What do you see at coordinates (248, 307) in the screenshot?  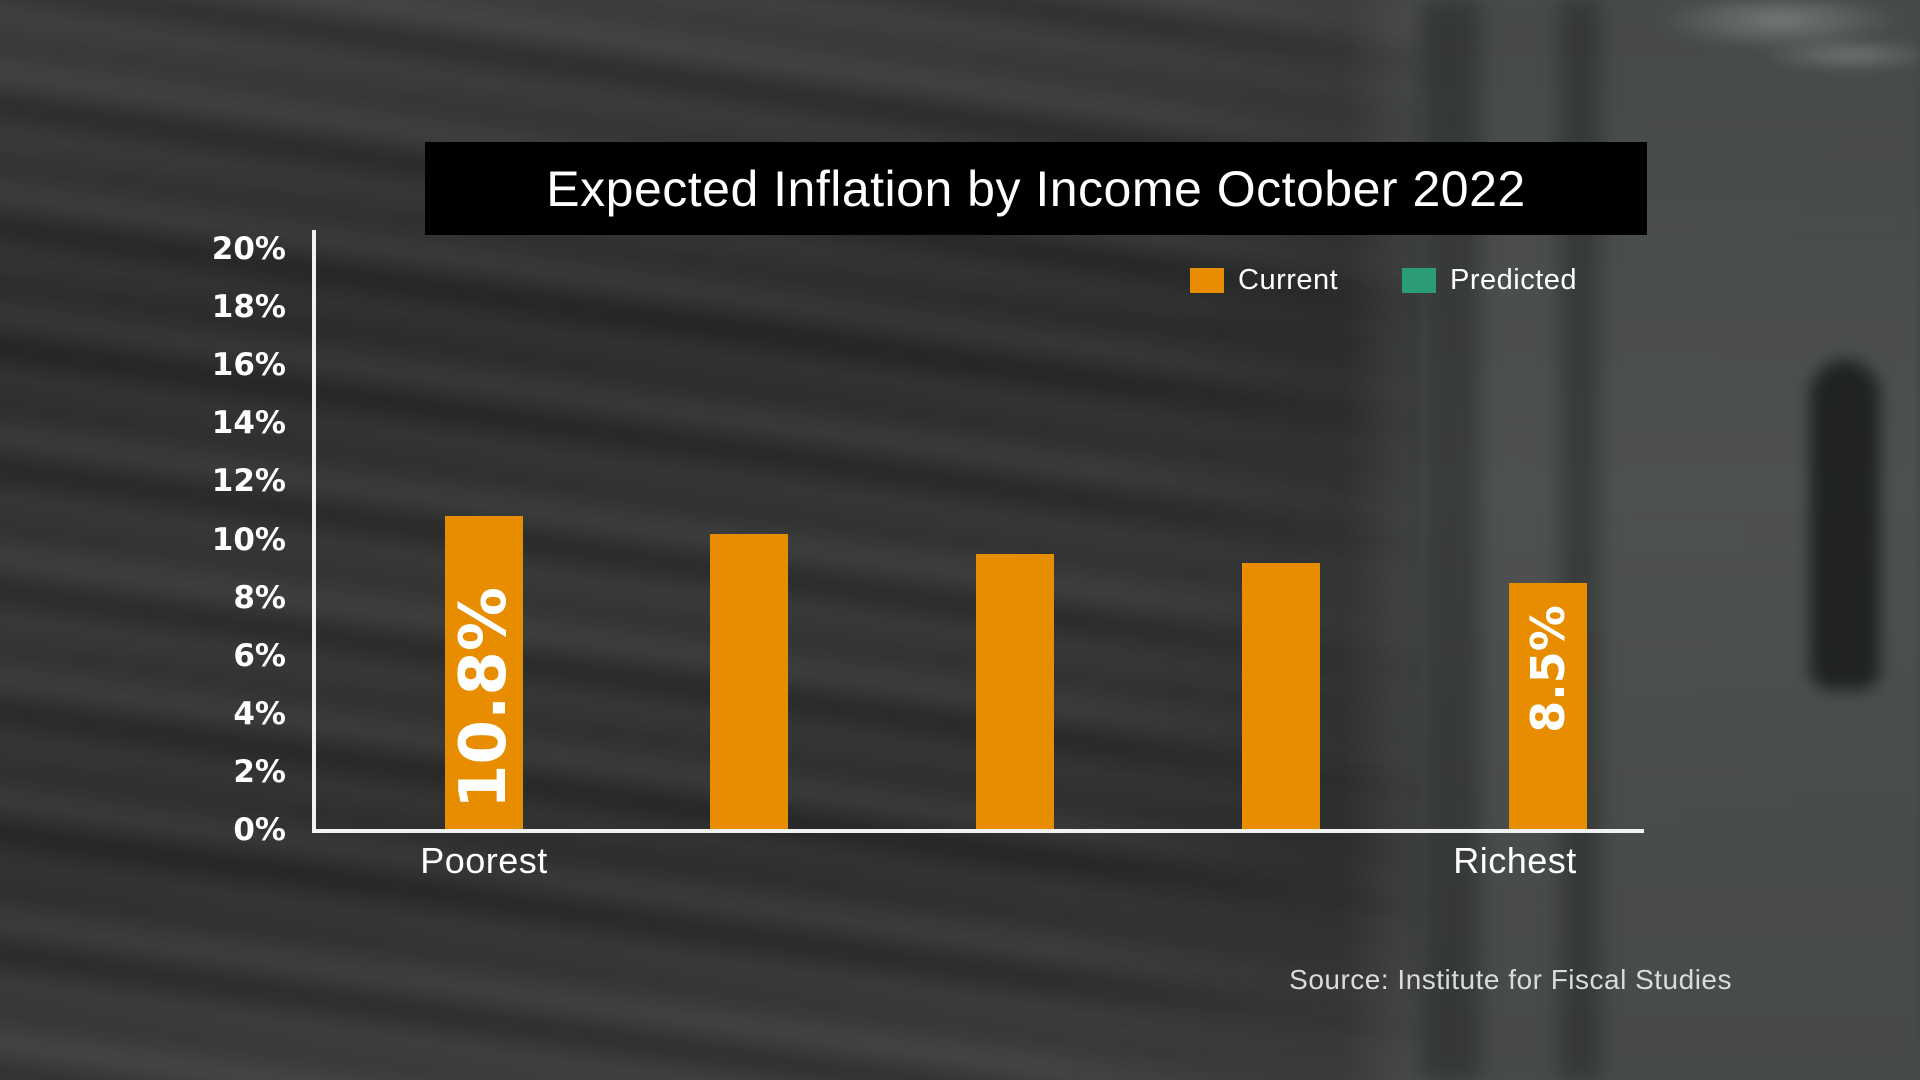 I see `y-tick-label: 18%` at bounding box center [248, 307].